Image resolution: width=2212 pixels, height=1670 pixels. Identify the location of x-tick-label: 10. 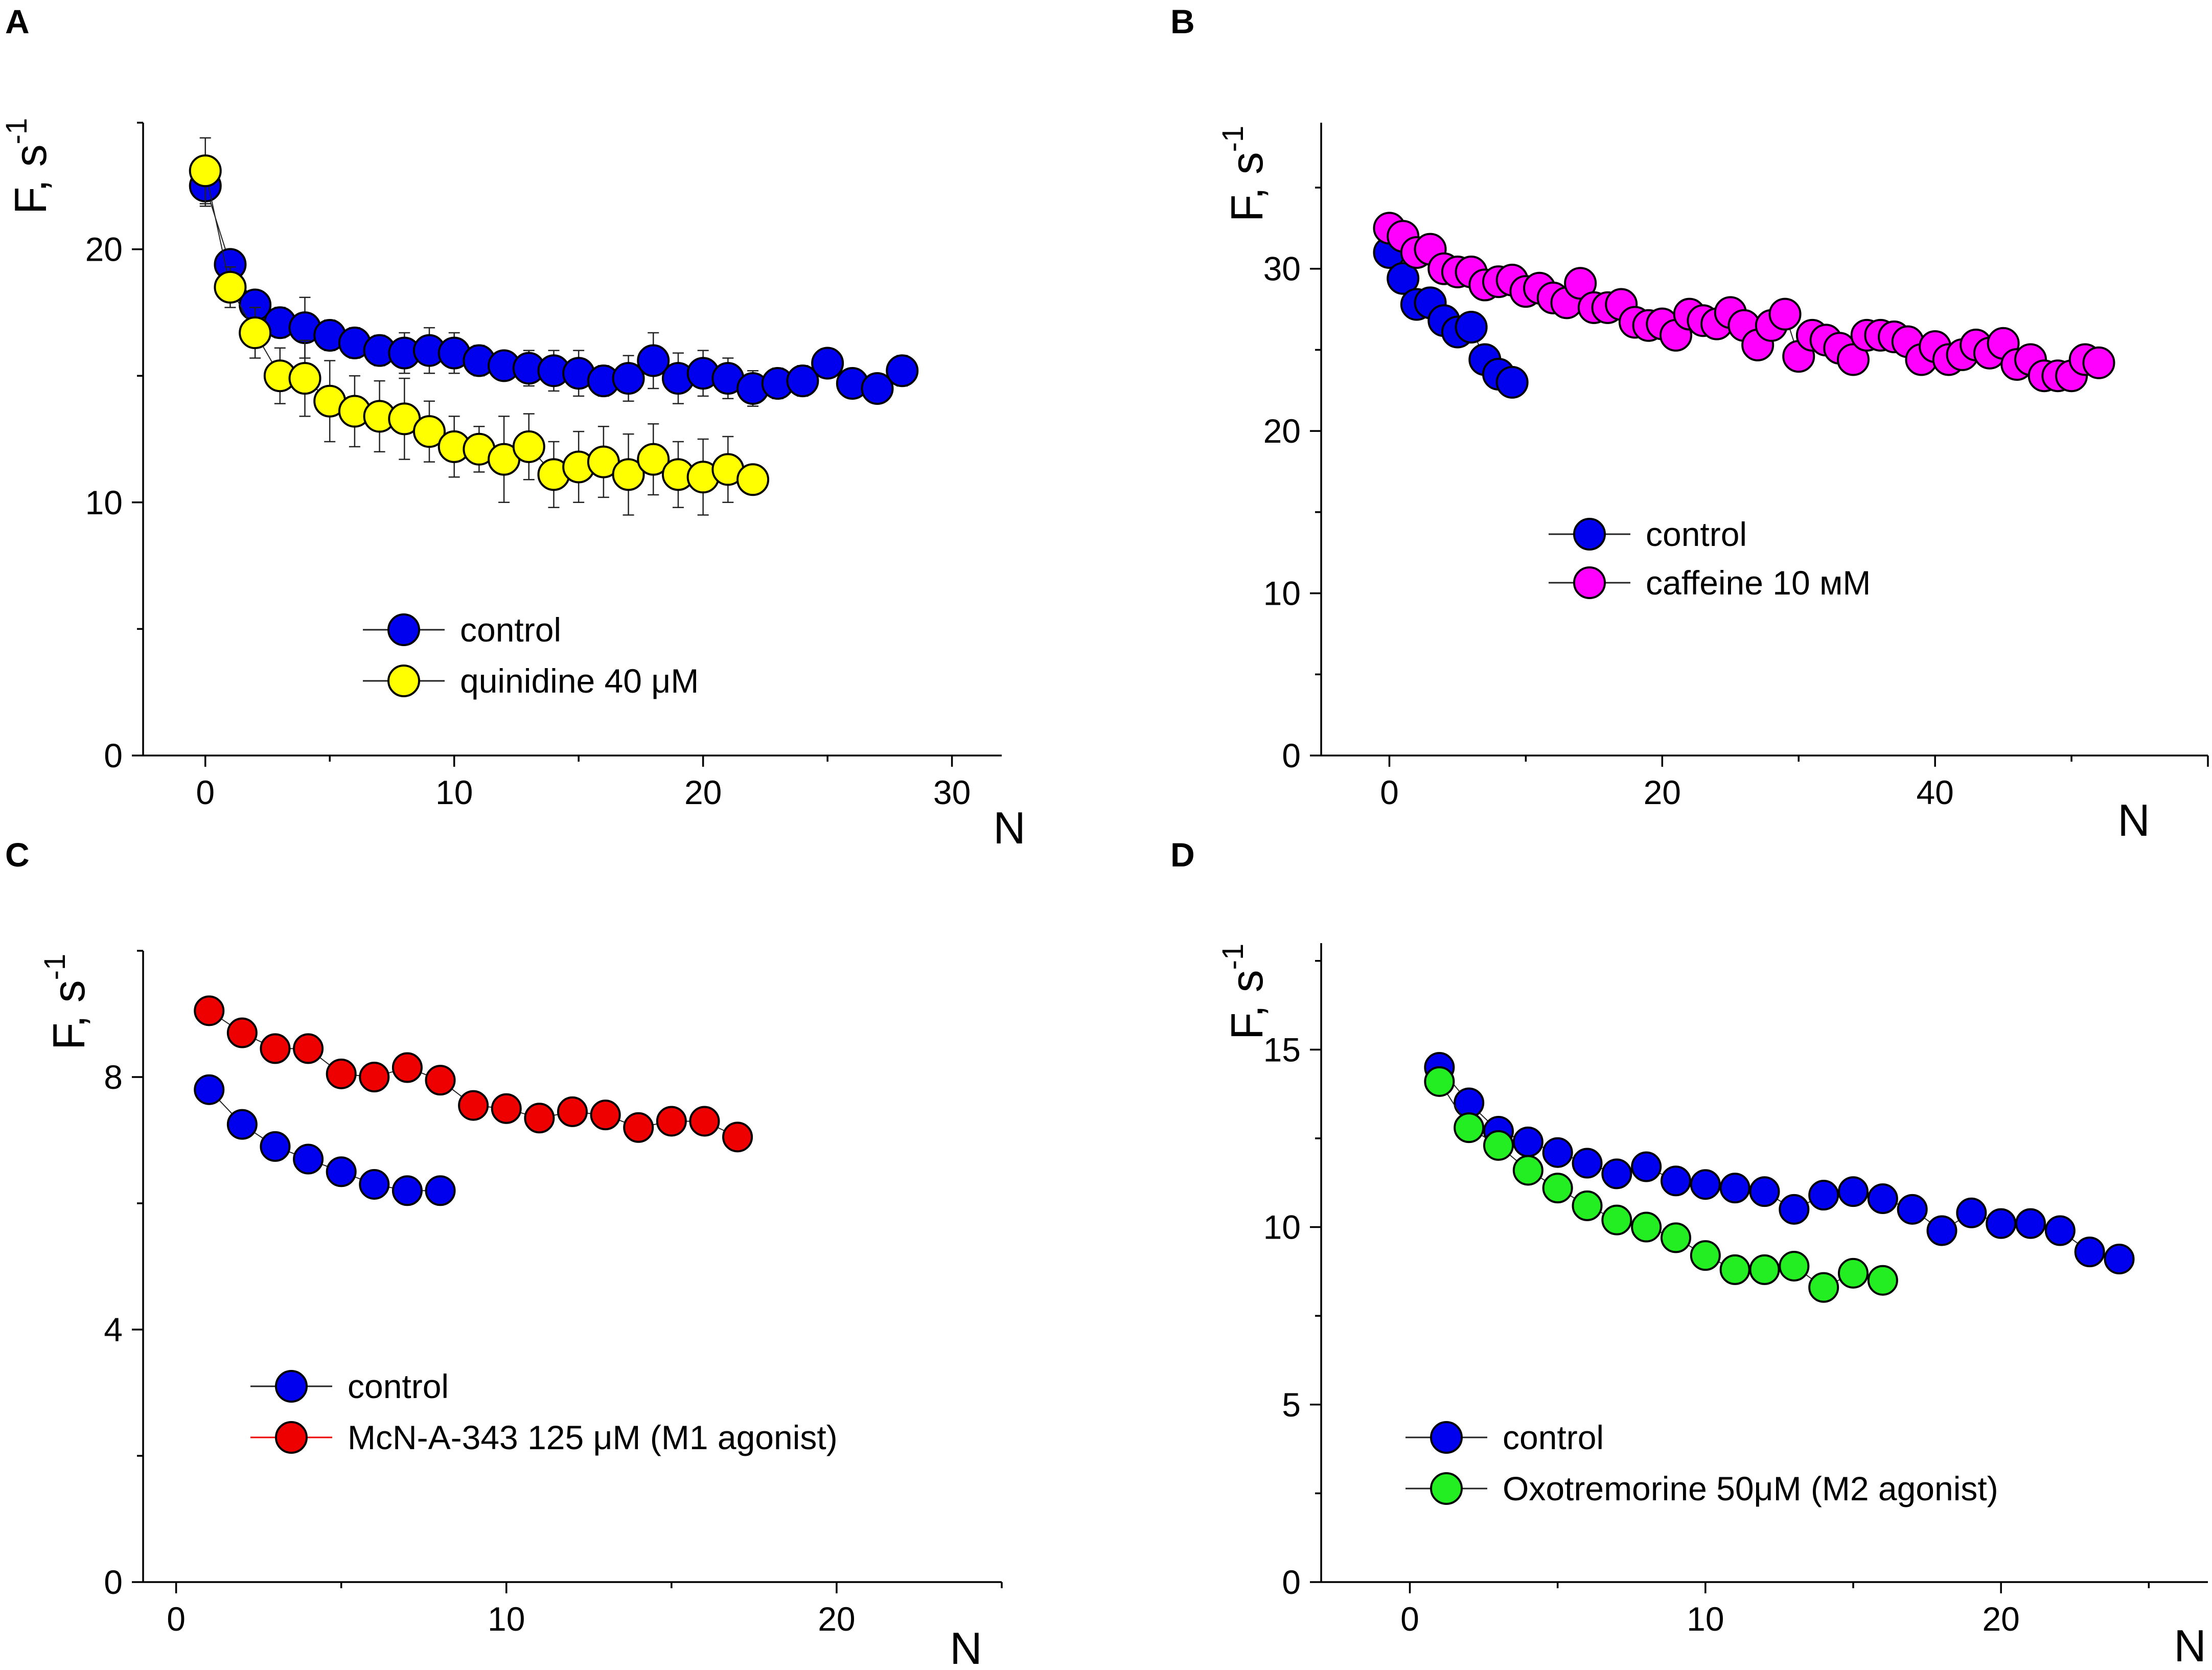
(1706, 1619).